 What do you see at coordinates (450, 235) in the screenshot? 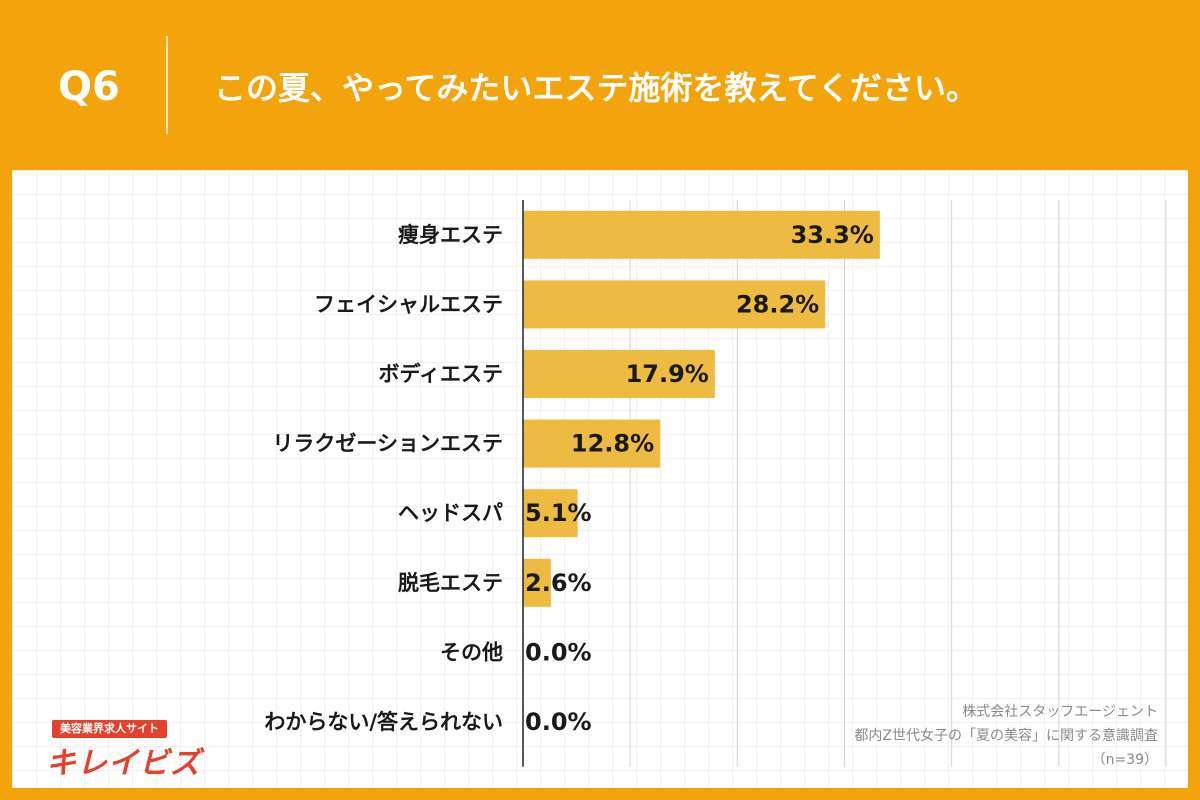
I see `category-label: 痩身エステ` at bounding box center [450, 235].